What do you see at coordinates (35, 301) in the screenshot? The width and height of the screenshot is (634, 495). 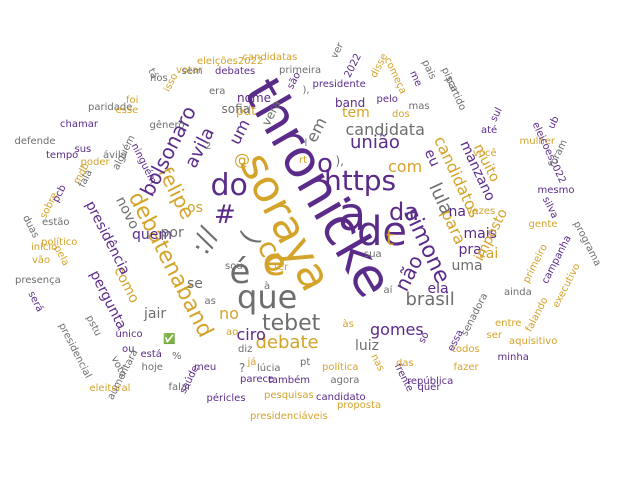 I see `cloud-word-ser: será` at bounding box center [35, 301].